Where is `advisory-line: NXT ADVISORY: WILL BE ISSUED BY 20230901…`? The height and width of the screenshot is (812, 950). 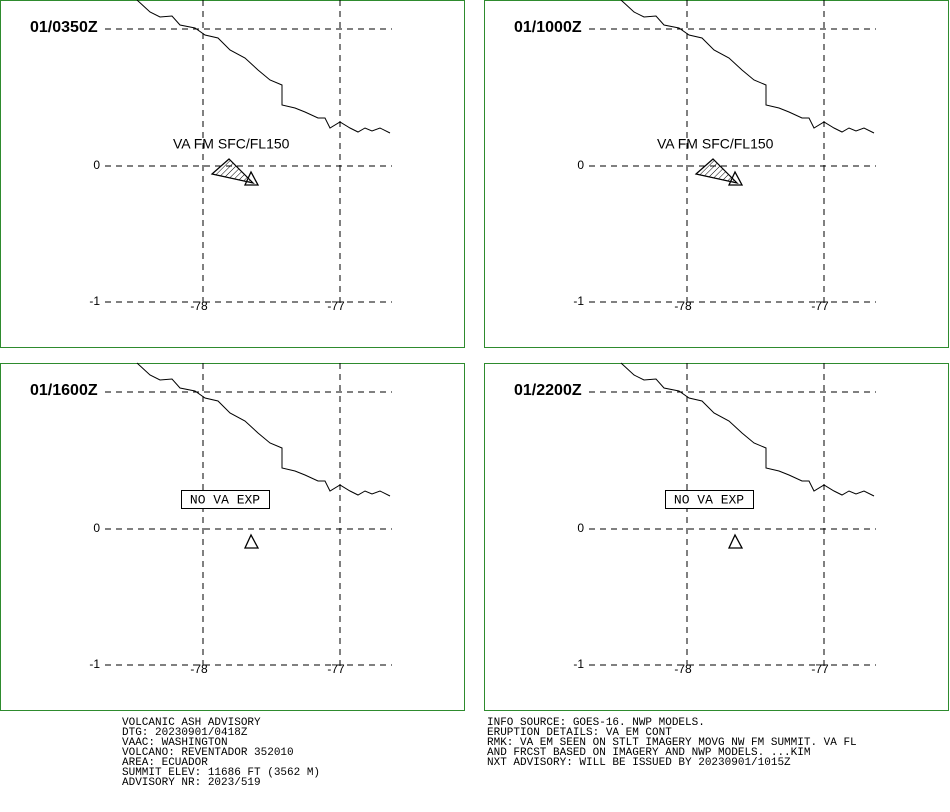
advisory-line: NXT ADVISORY: WILL BE ISSUED BY 20230901… is located at coordinates (639, 763).